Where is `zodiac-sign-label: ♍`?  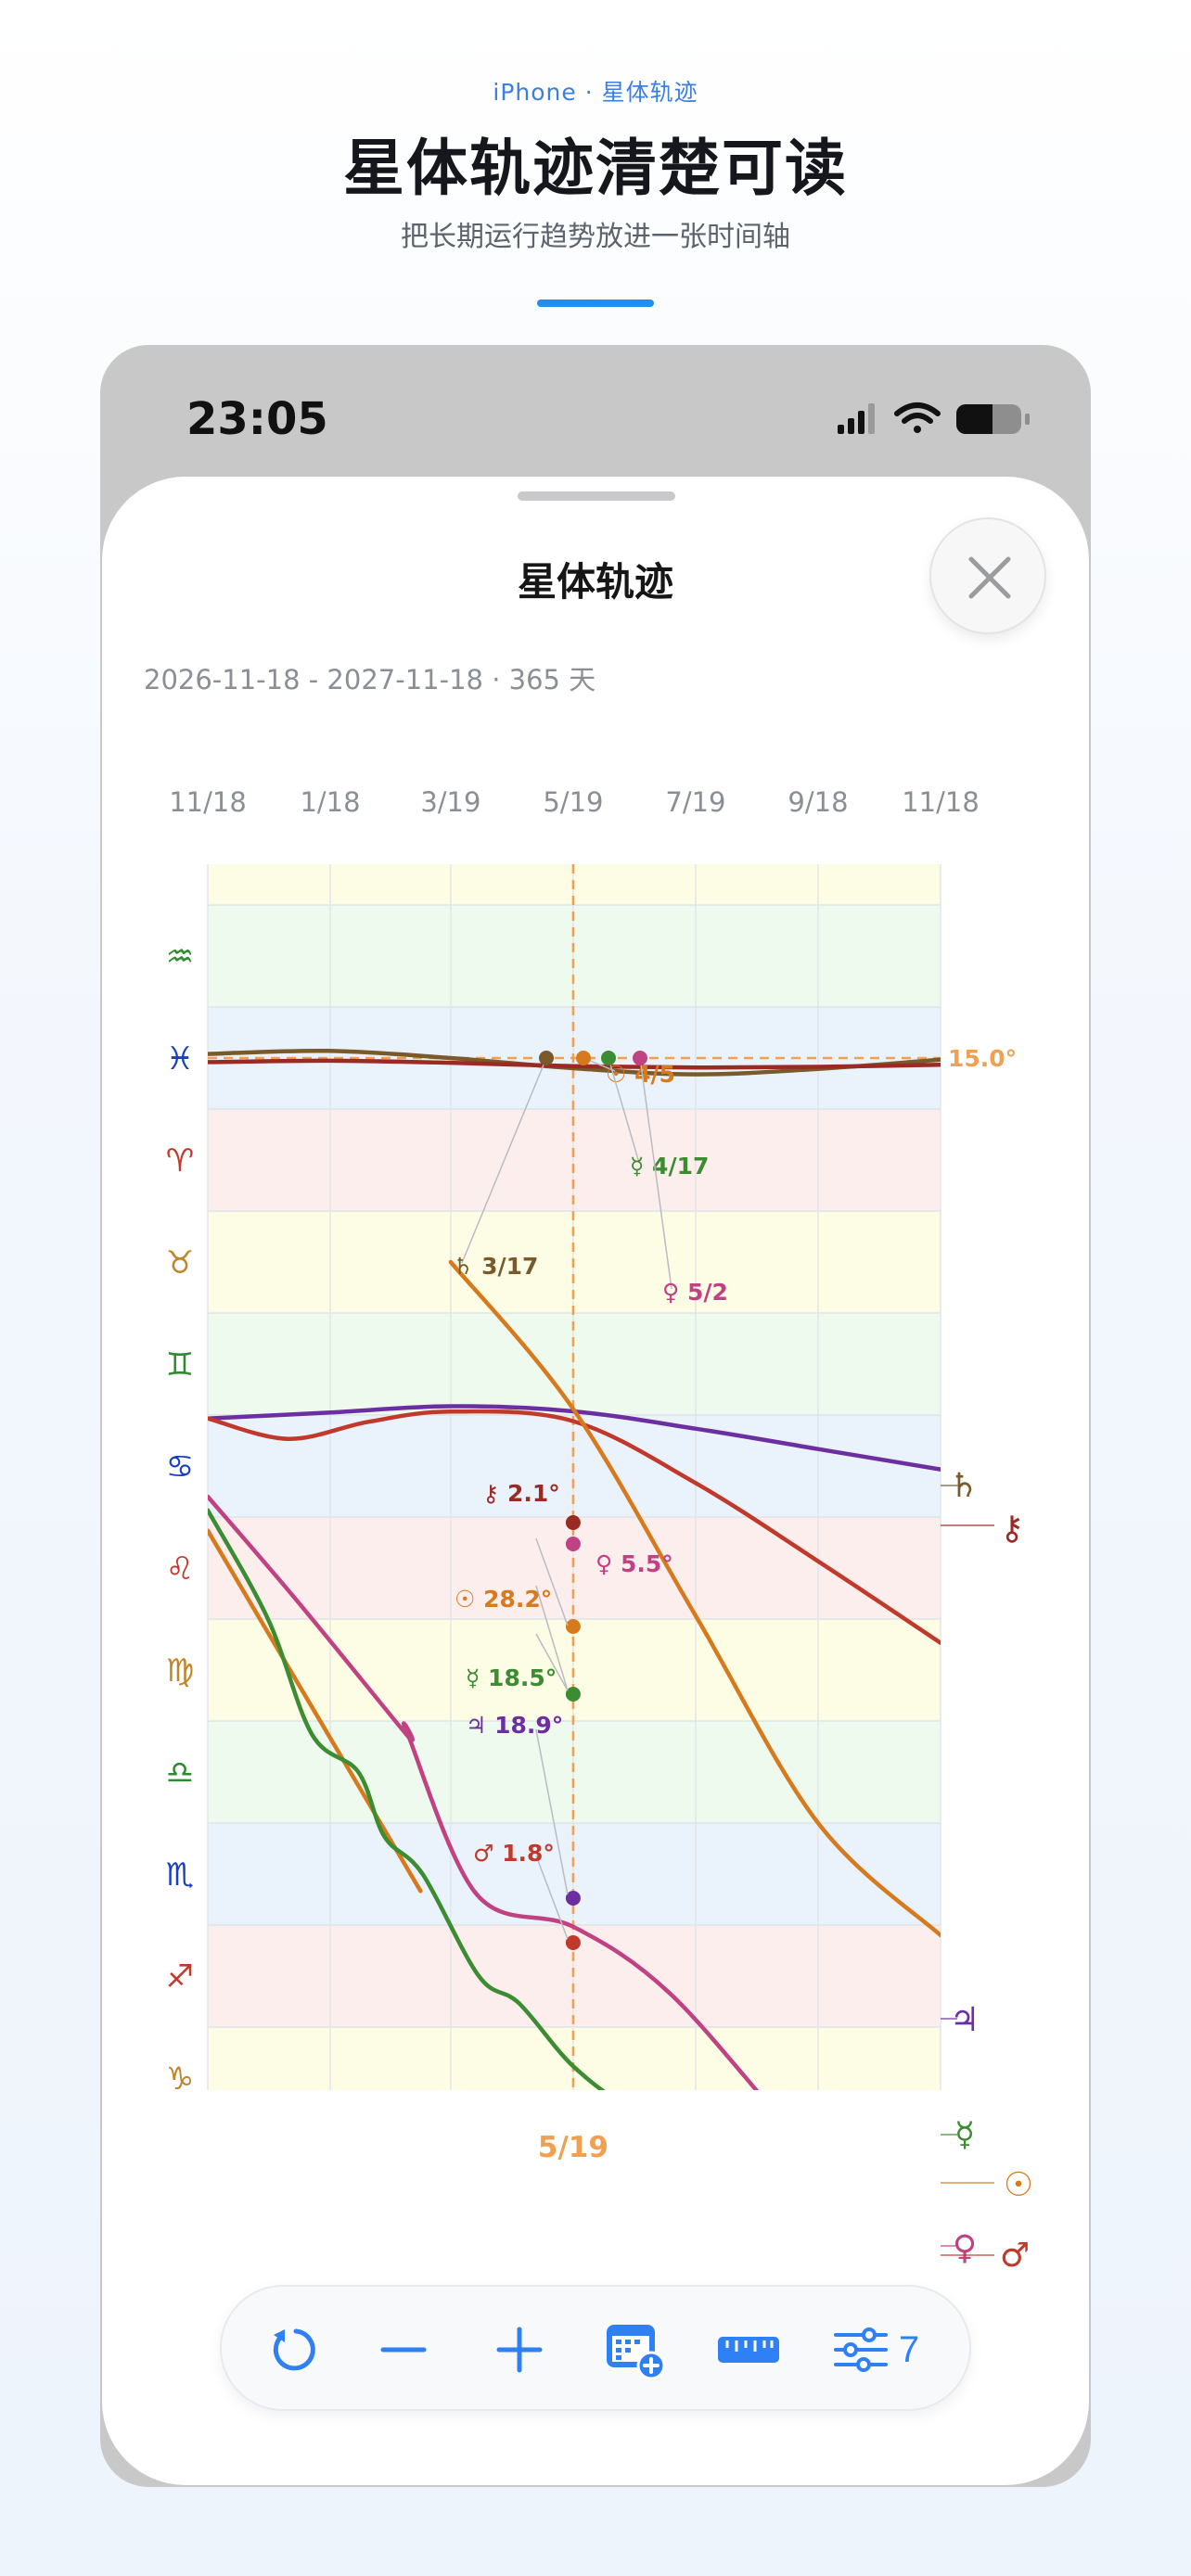 zodiac-sign-label: ♍ is located at coordinates (180, 1671).